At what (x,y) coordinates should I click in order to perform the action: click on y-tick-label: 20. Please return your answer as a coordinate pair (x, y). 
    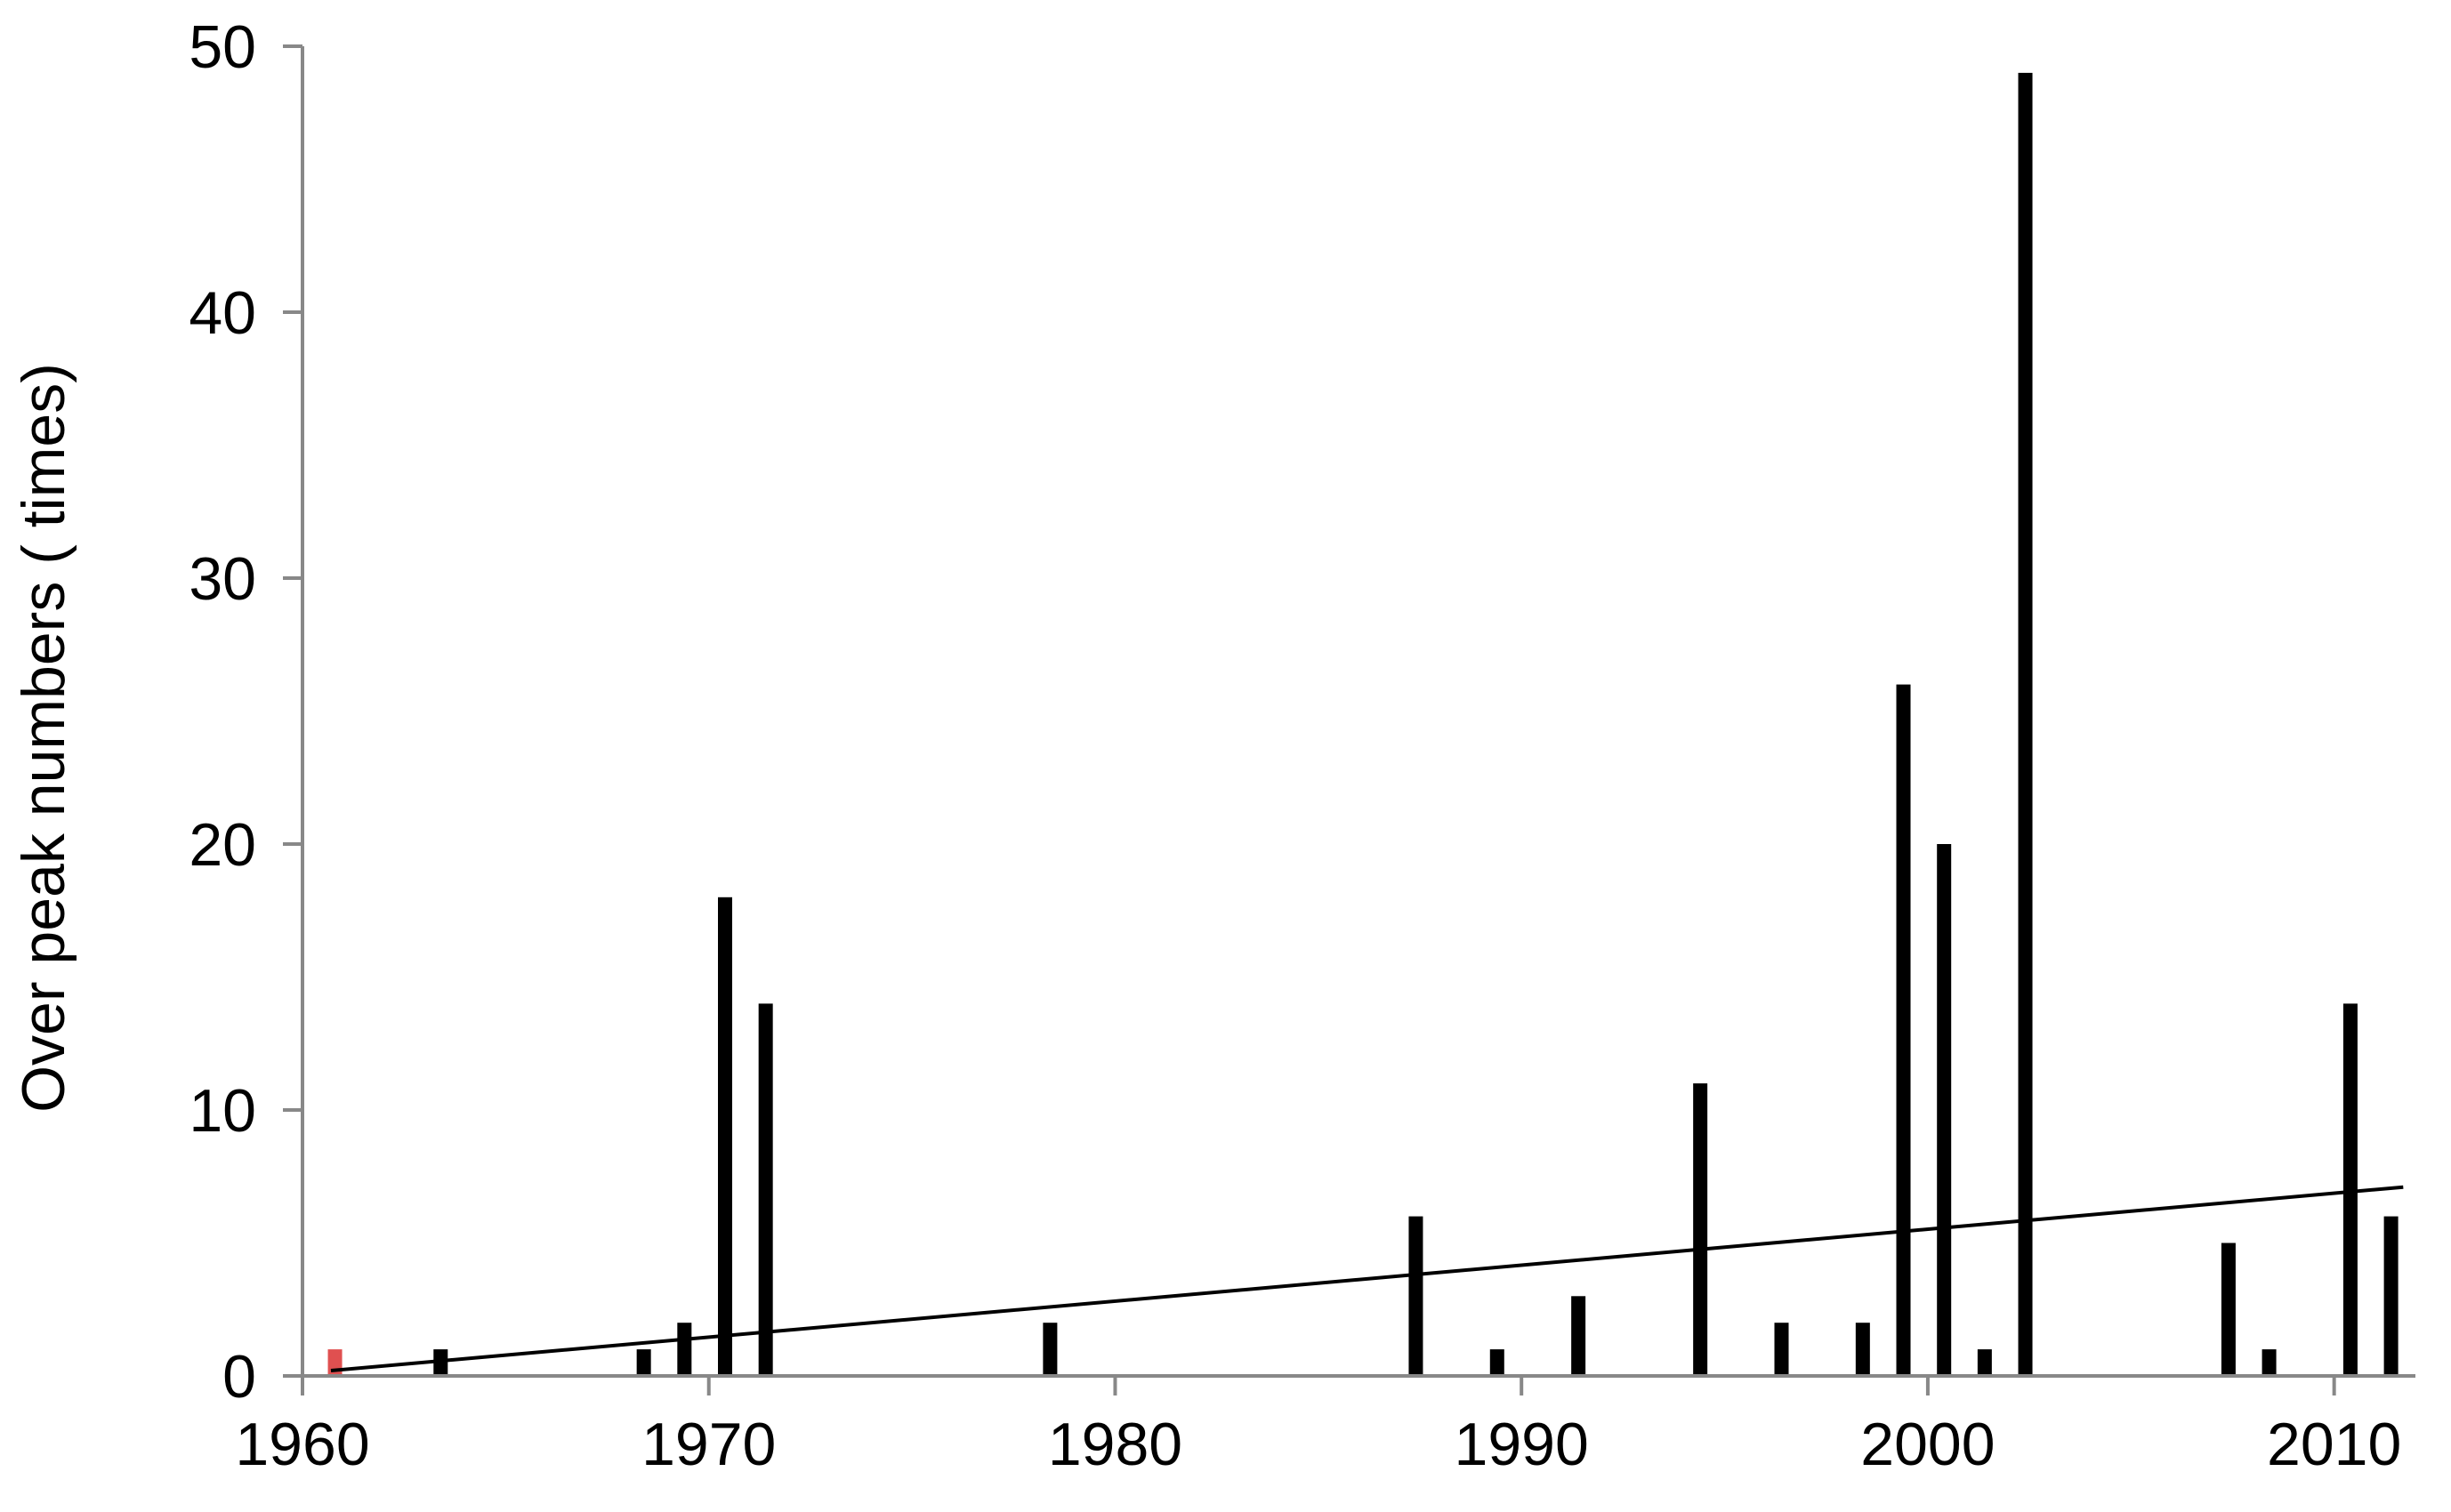
    Looking at the image, I should click on (222, 845).